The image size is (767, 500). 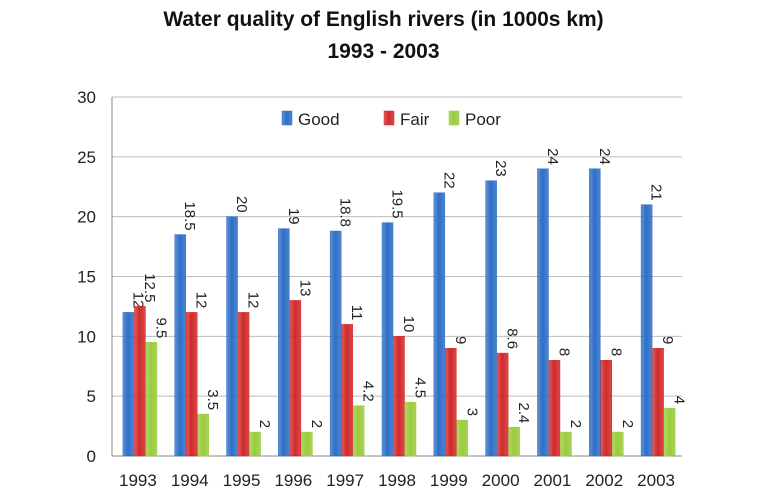 What do you see at coordinates (658, 402) in the screenshot?
I see `bar-fair-2003` at bounding box center [658, 402].